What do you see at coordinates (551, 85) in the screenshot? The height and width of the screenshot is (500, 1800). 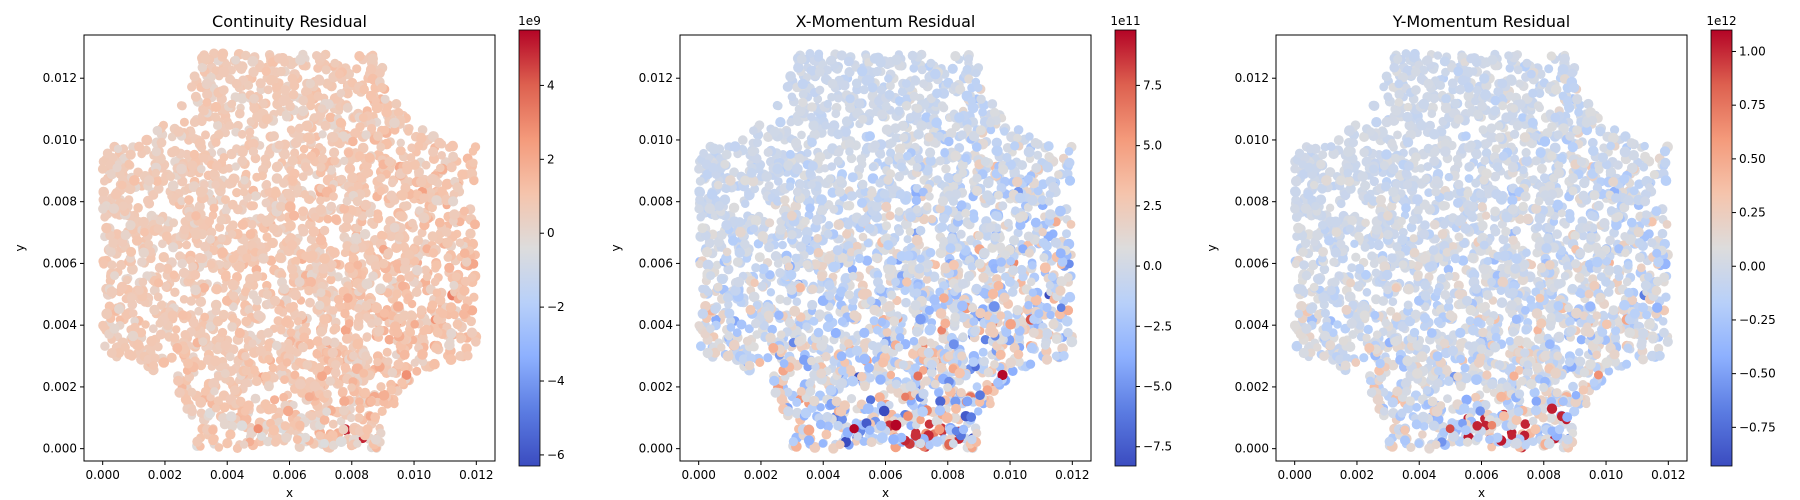 I see `colorbar-tick-label: 4` at bounding box center [551, 85].